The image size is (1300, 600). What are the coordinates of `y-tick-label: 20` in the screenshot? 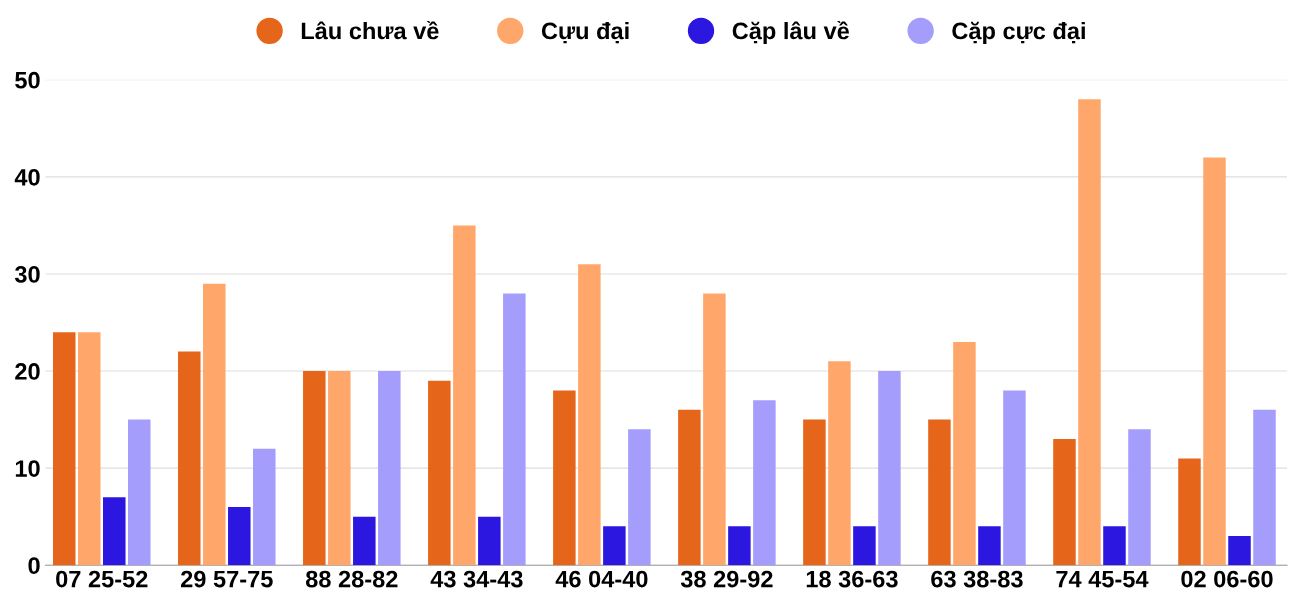 It's located at (27, 371).